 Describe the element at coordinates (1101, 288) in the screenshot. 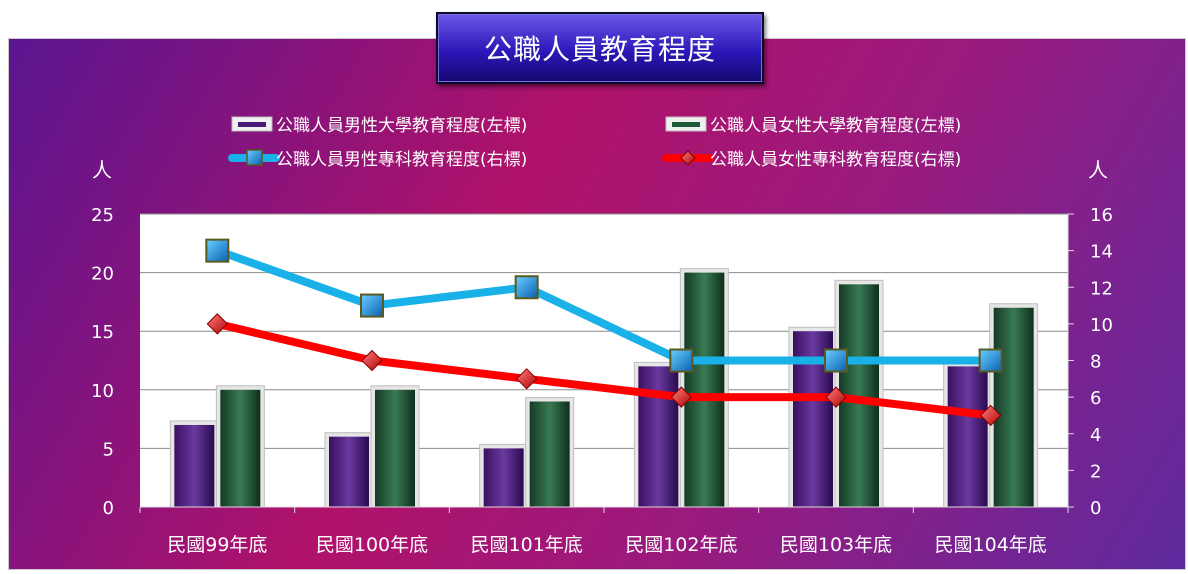

I see `y-tick-right: 12` at that location.